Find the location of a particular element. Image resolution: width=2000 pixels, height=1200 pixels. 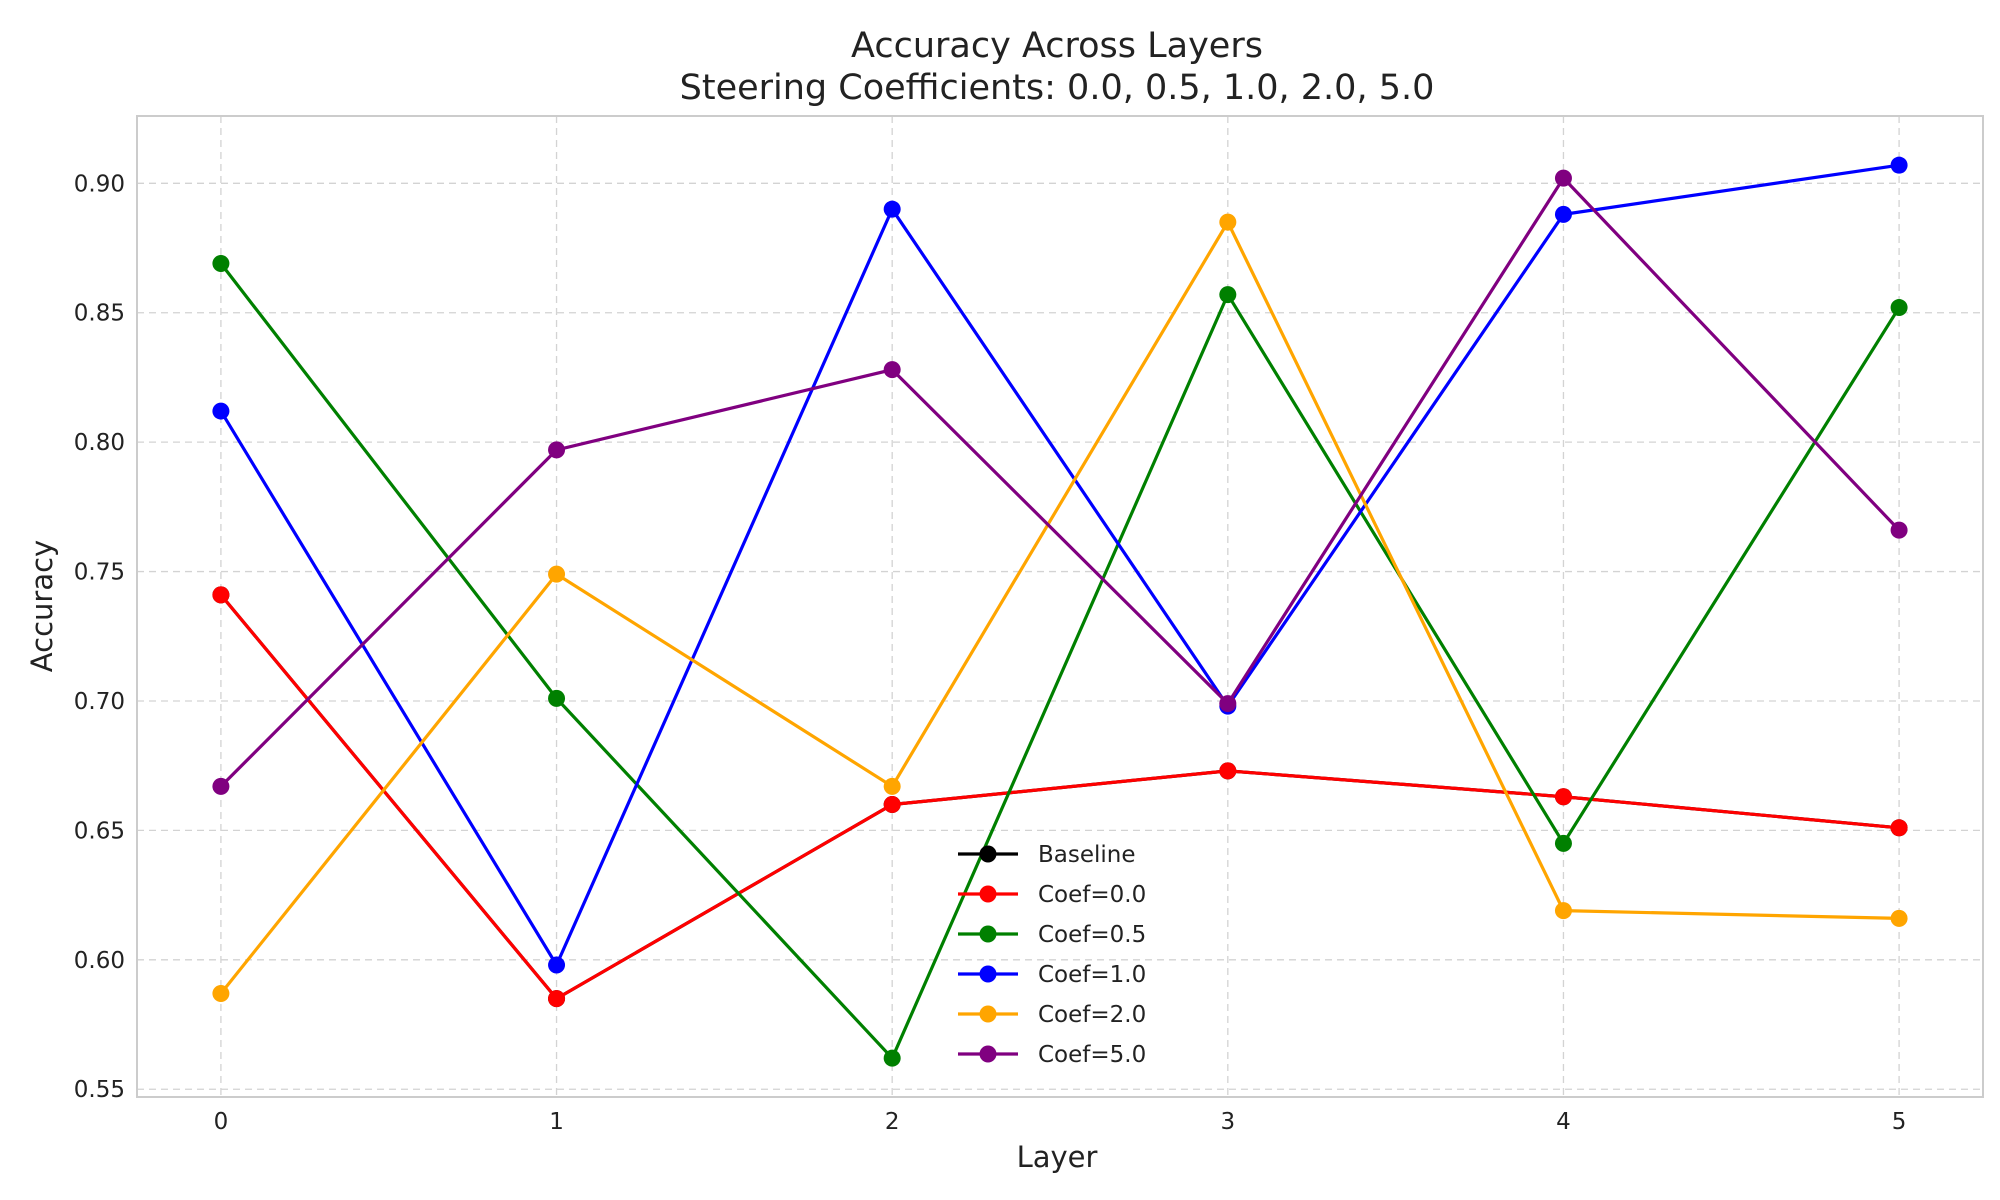

chart-title: Accuracy Across Layers is located at coordinates (1057, 46).